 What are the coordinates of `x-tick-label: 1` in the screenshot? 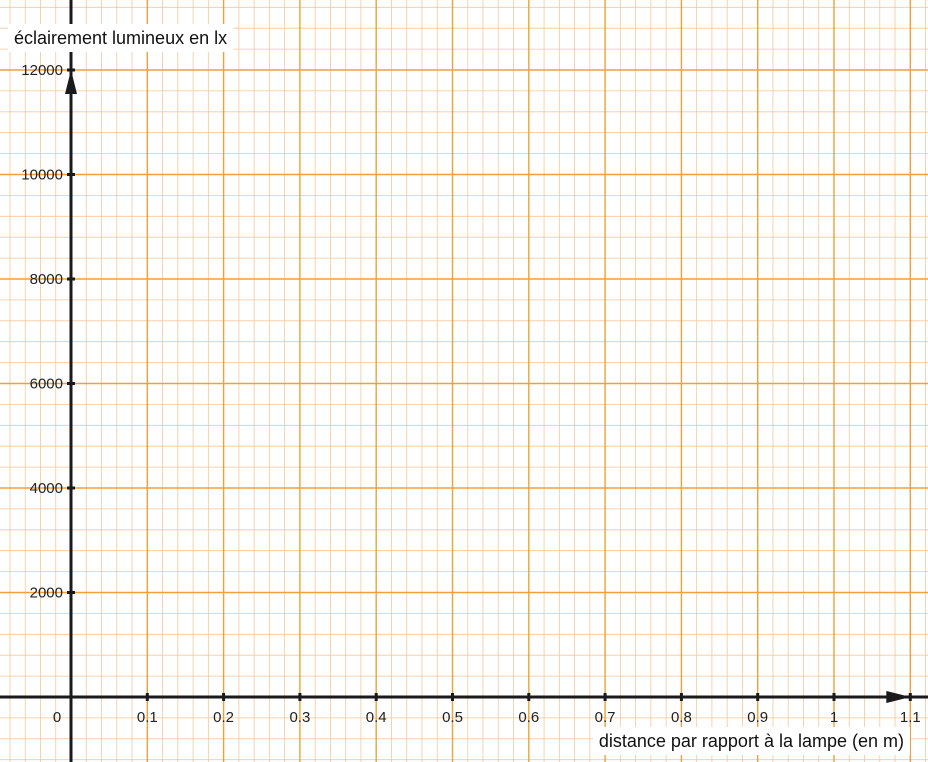 It's located at (834, 717).